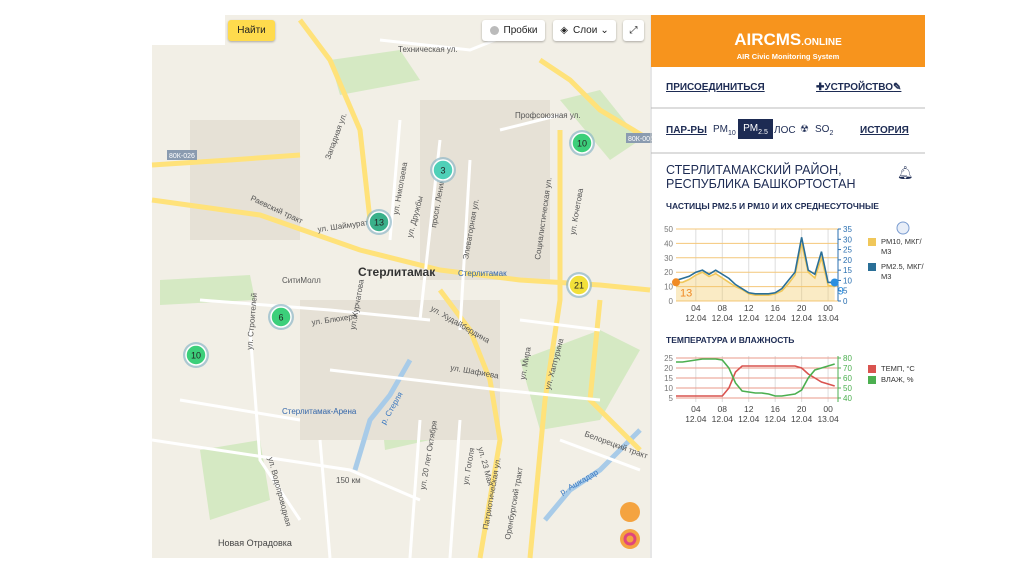 The image size is (1024, 574). Describe the element at coordinates (715, 87) in the screenshot. I see `join-link: ПРИСОЕДИНИТЬСЯ` at that location.